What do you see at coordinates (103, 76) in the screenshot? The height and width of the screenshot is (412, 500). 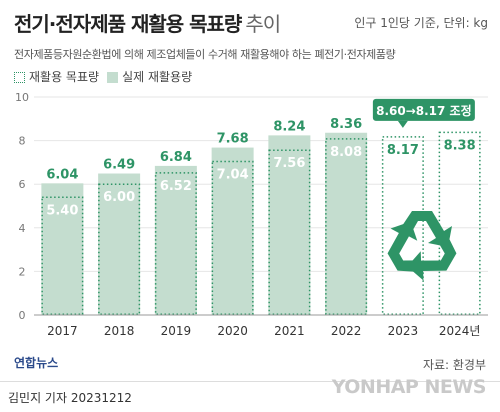 I see `legend: 재활용 목표량 실제 재활용량` at bounding box center [103, 76].